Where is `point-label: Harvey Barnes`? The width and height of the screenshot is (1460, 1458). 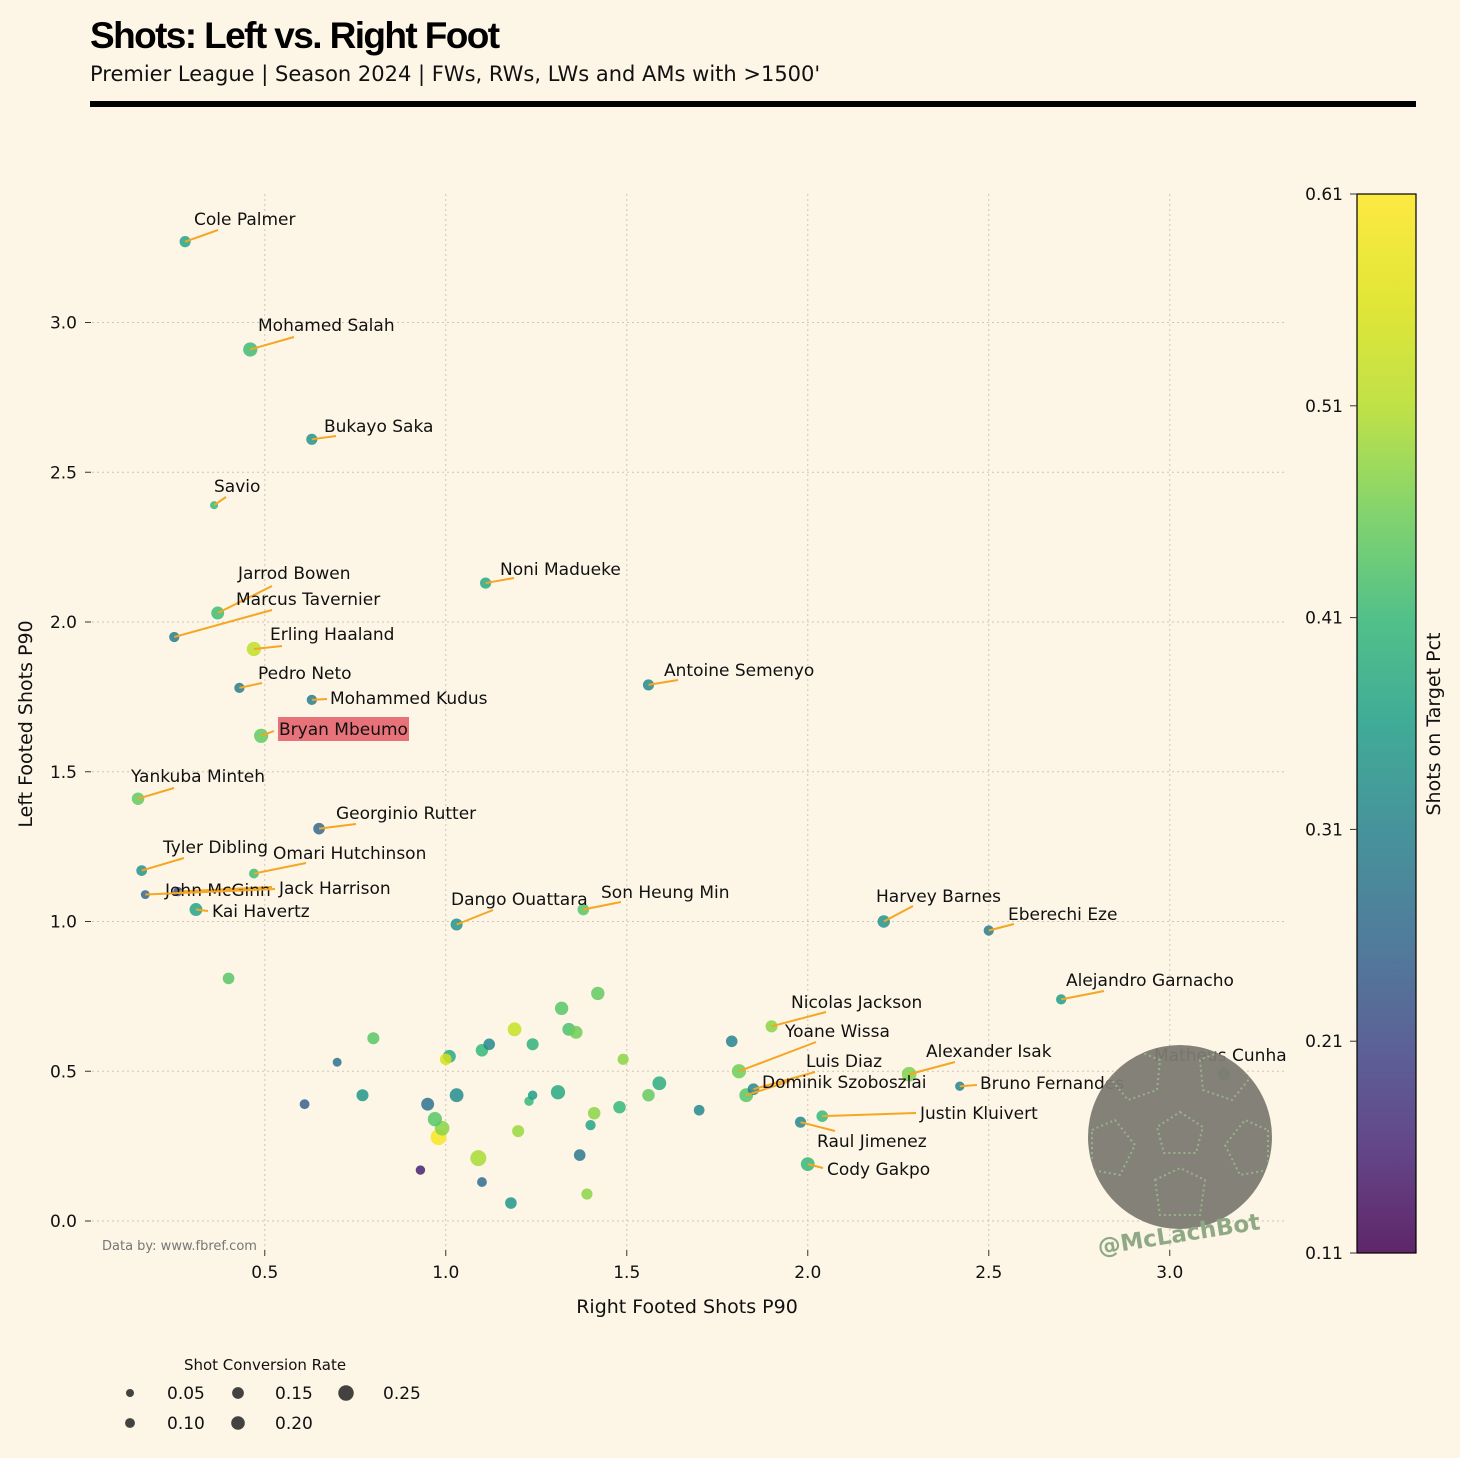
point-label: Harvey Barnes is located at coordinates (938, 897).